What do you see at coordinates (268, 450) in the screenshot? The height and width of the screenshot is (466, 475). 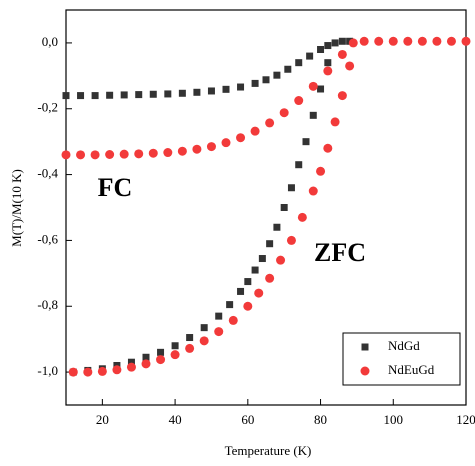 I see `x-axis-label: Temperature (K)` at bounding box center [268, 450].